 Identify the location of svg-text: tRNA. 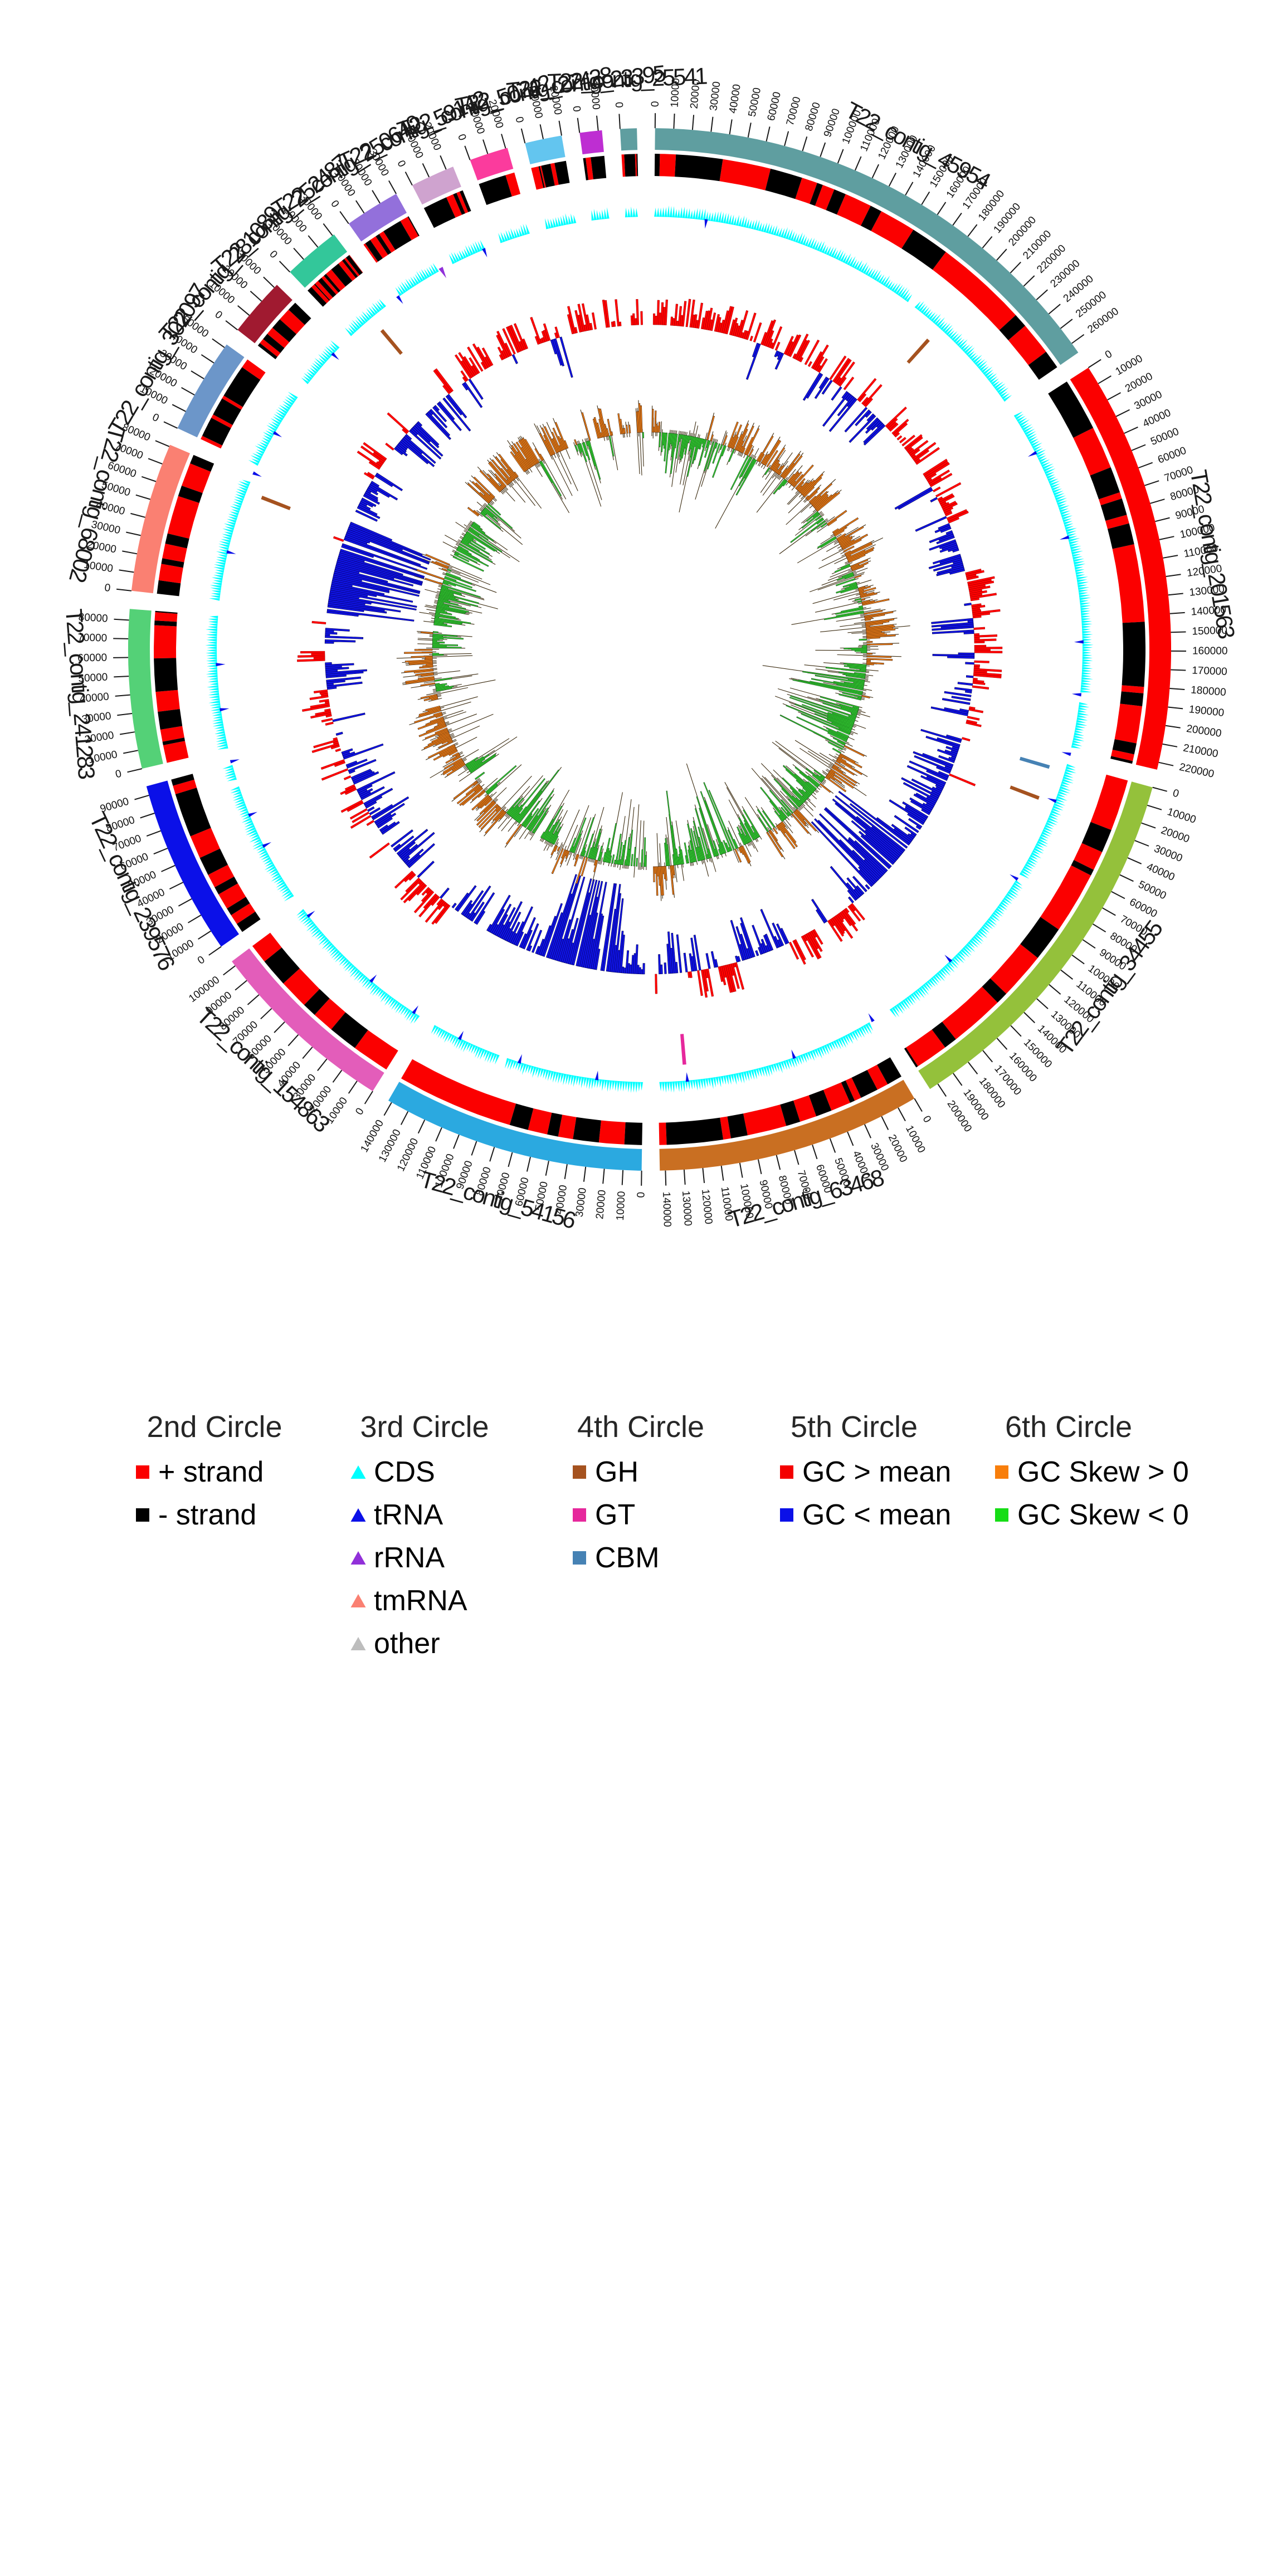
(408, 1515).